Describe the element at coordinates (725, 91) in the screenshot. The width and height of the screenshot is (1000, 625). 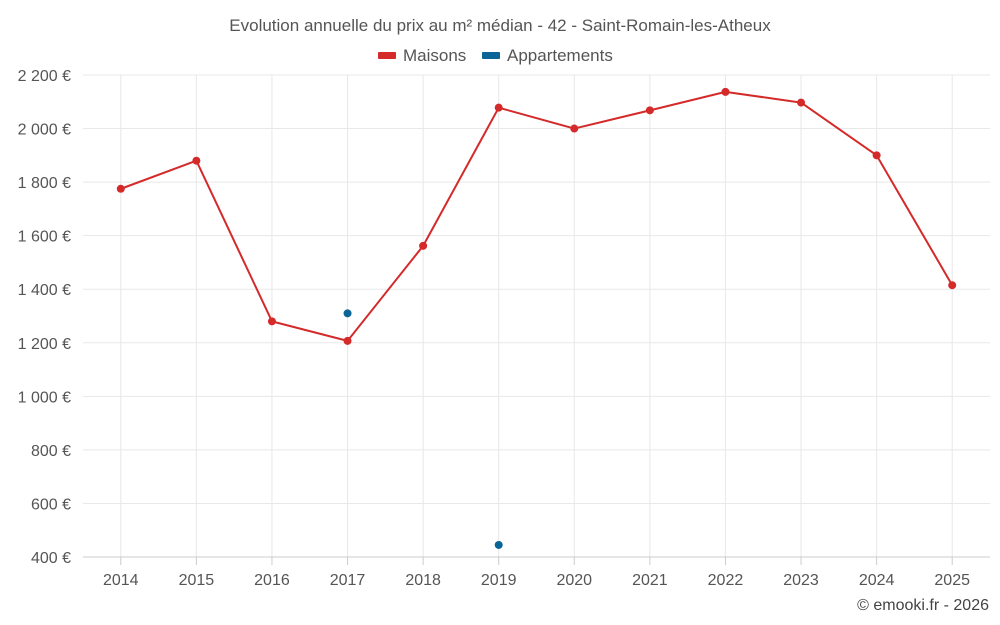
I see `data-point-maisons-2022` at that location.